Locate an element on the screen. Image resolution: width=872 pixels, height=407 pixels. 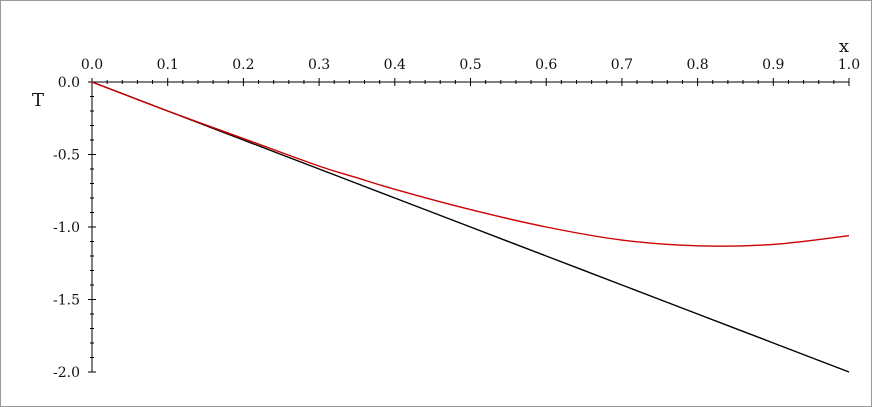
y-tick-label: -0.5 is located at coordinates (66, 156).